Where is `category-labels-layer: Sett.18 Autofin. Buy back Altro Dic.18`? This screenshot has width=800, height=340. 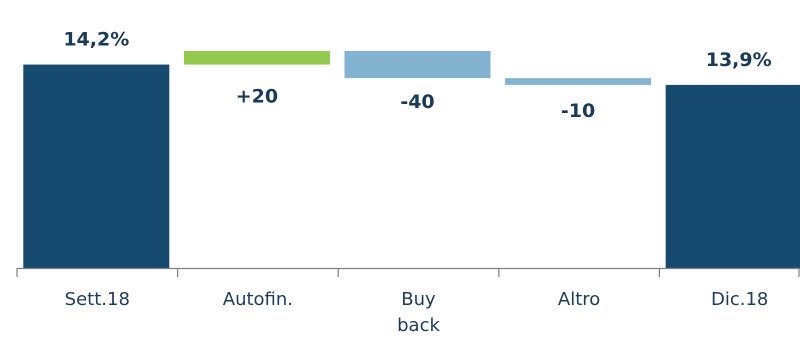 category-labels-layer: Sett.18 Autofin. Buy back Altro Dic.18 is located at coordinates (417, 312).